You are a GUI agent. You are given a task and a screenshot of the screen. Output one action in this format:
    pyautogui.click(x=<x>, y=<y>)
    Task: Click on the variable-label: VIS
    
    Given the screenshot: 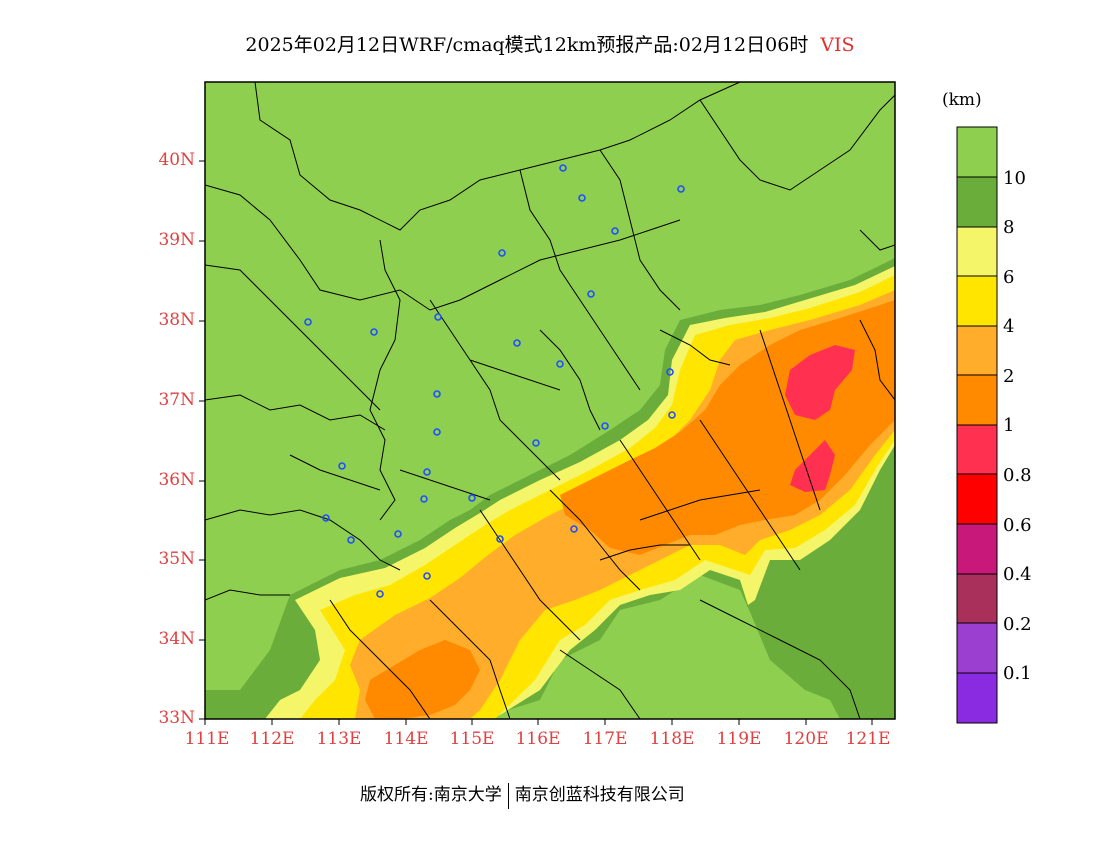 What is the action you would take?
    pyautogui.click(x=837, y=45)
    